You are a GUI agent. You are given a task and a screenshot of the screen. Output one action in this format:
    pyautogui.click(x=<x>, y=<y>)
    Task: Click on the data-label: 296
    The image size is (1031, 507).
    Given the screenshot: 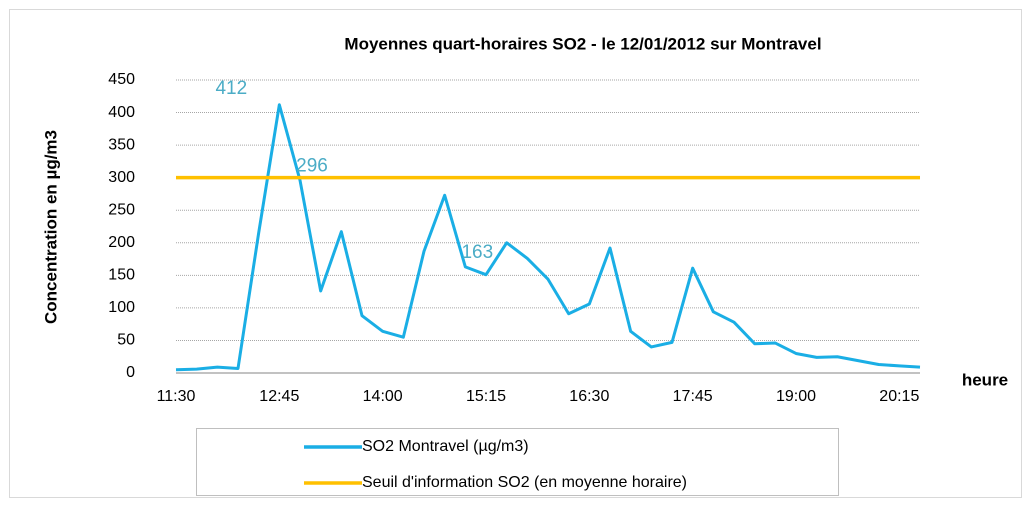 What is the action you would take?
    pyautogui.click(x=312, y=165)
    